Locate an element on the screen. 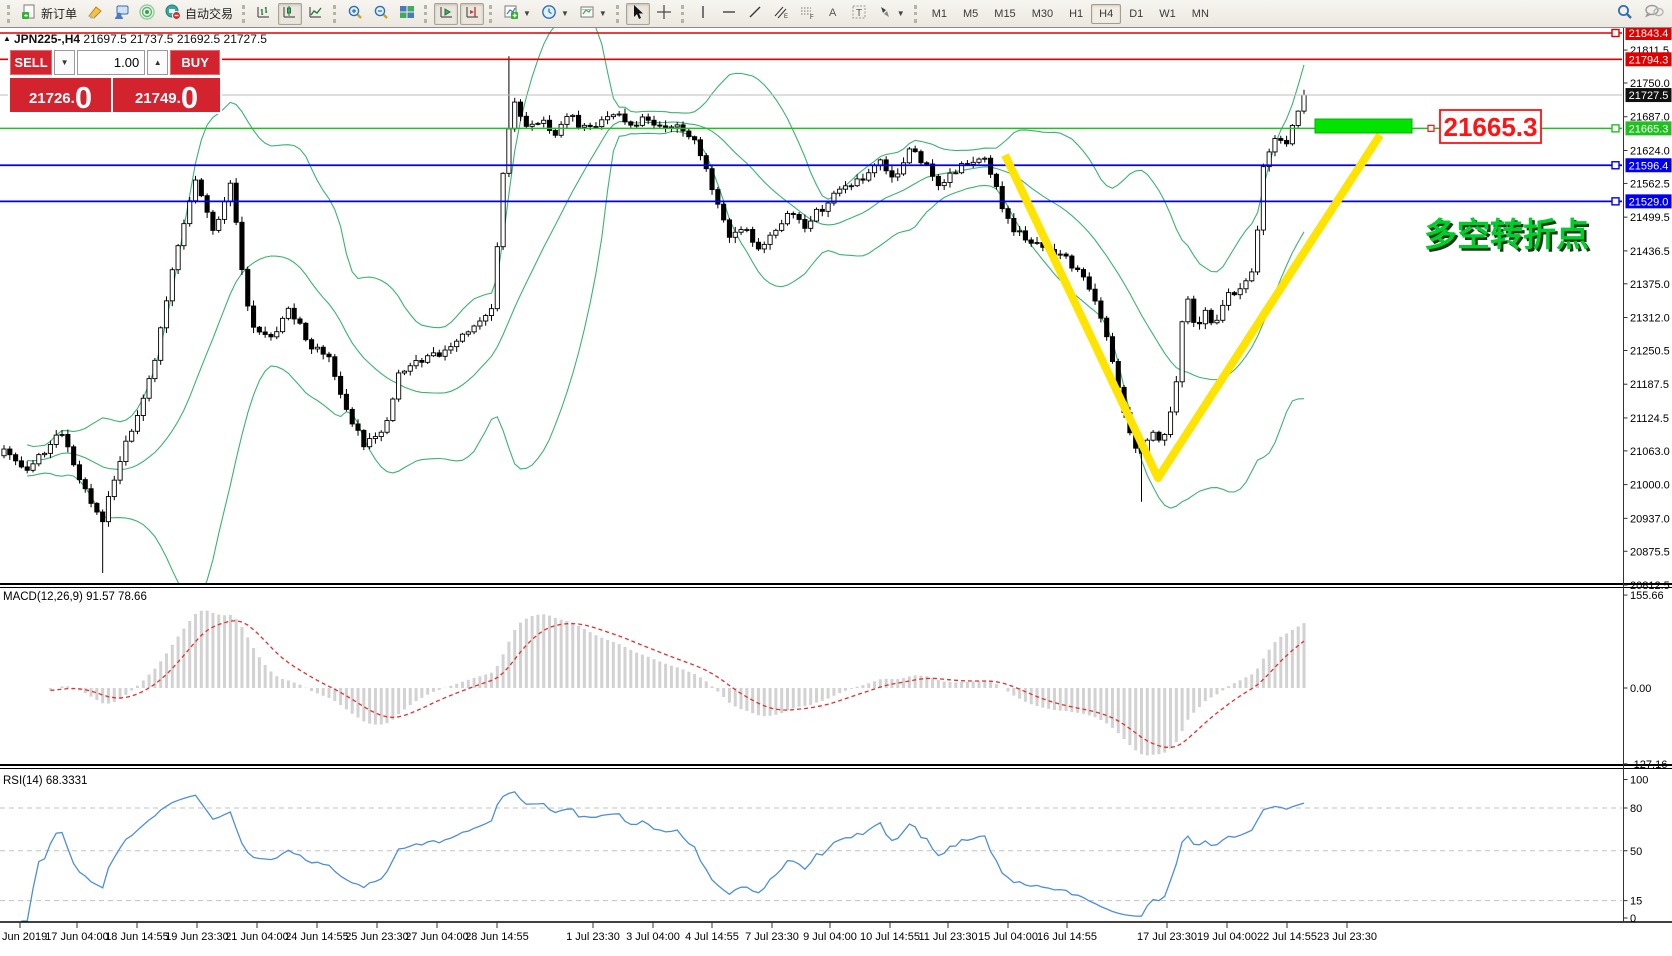 The width and height of the screenshot is (1672, 956). signals-button is located at coordinates (147, 14).